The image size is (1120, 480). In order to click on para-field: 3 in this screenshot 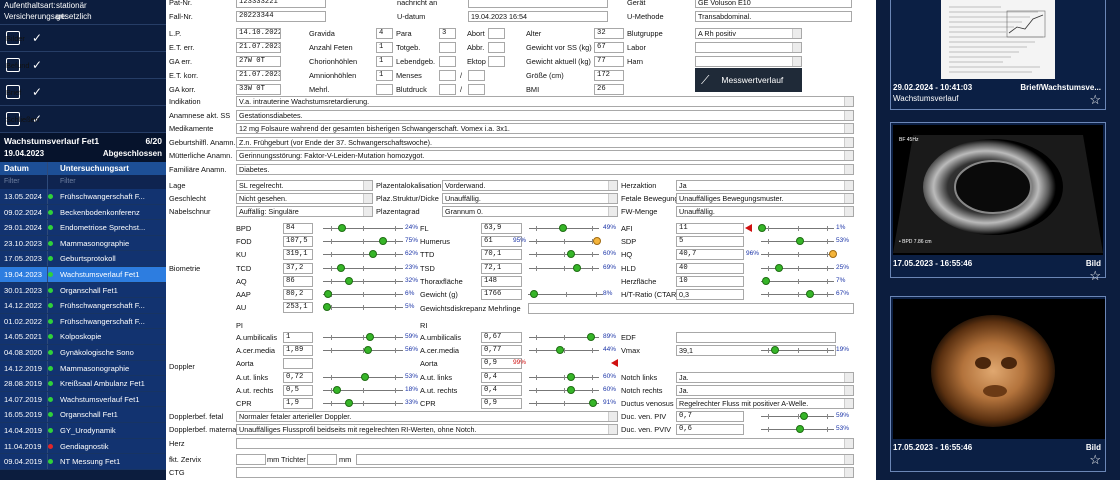, I will do `click(447, 33)`.